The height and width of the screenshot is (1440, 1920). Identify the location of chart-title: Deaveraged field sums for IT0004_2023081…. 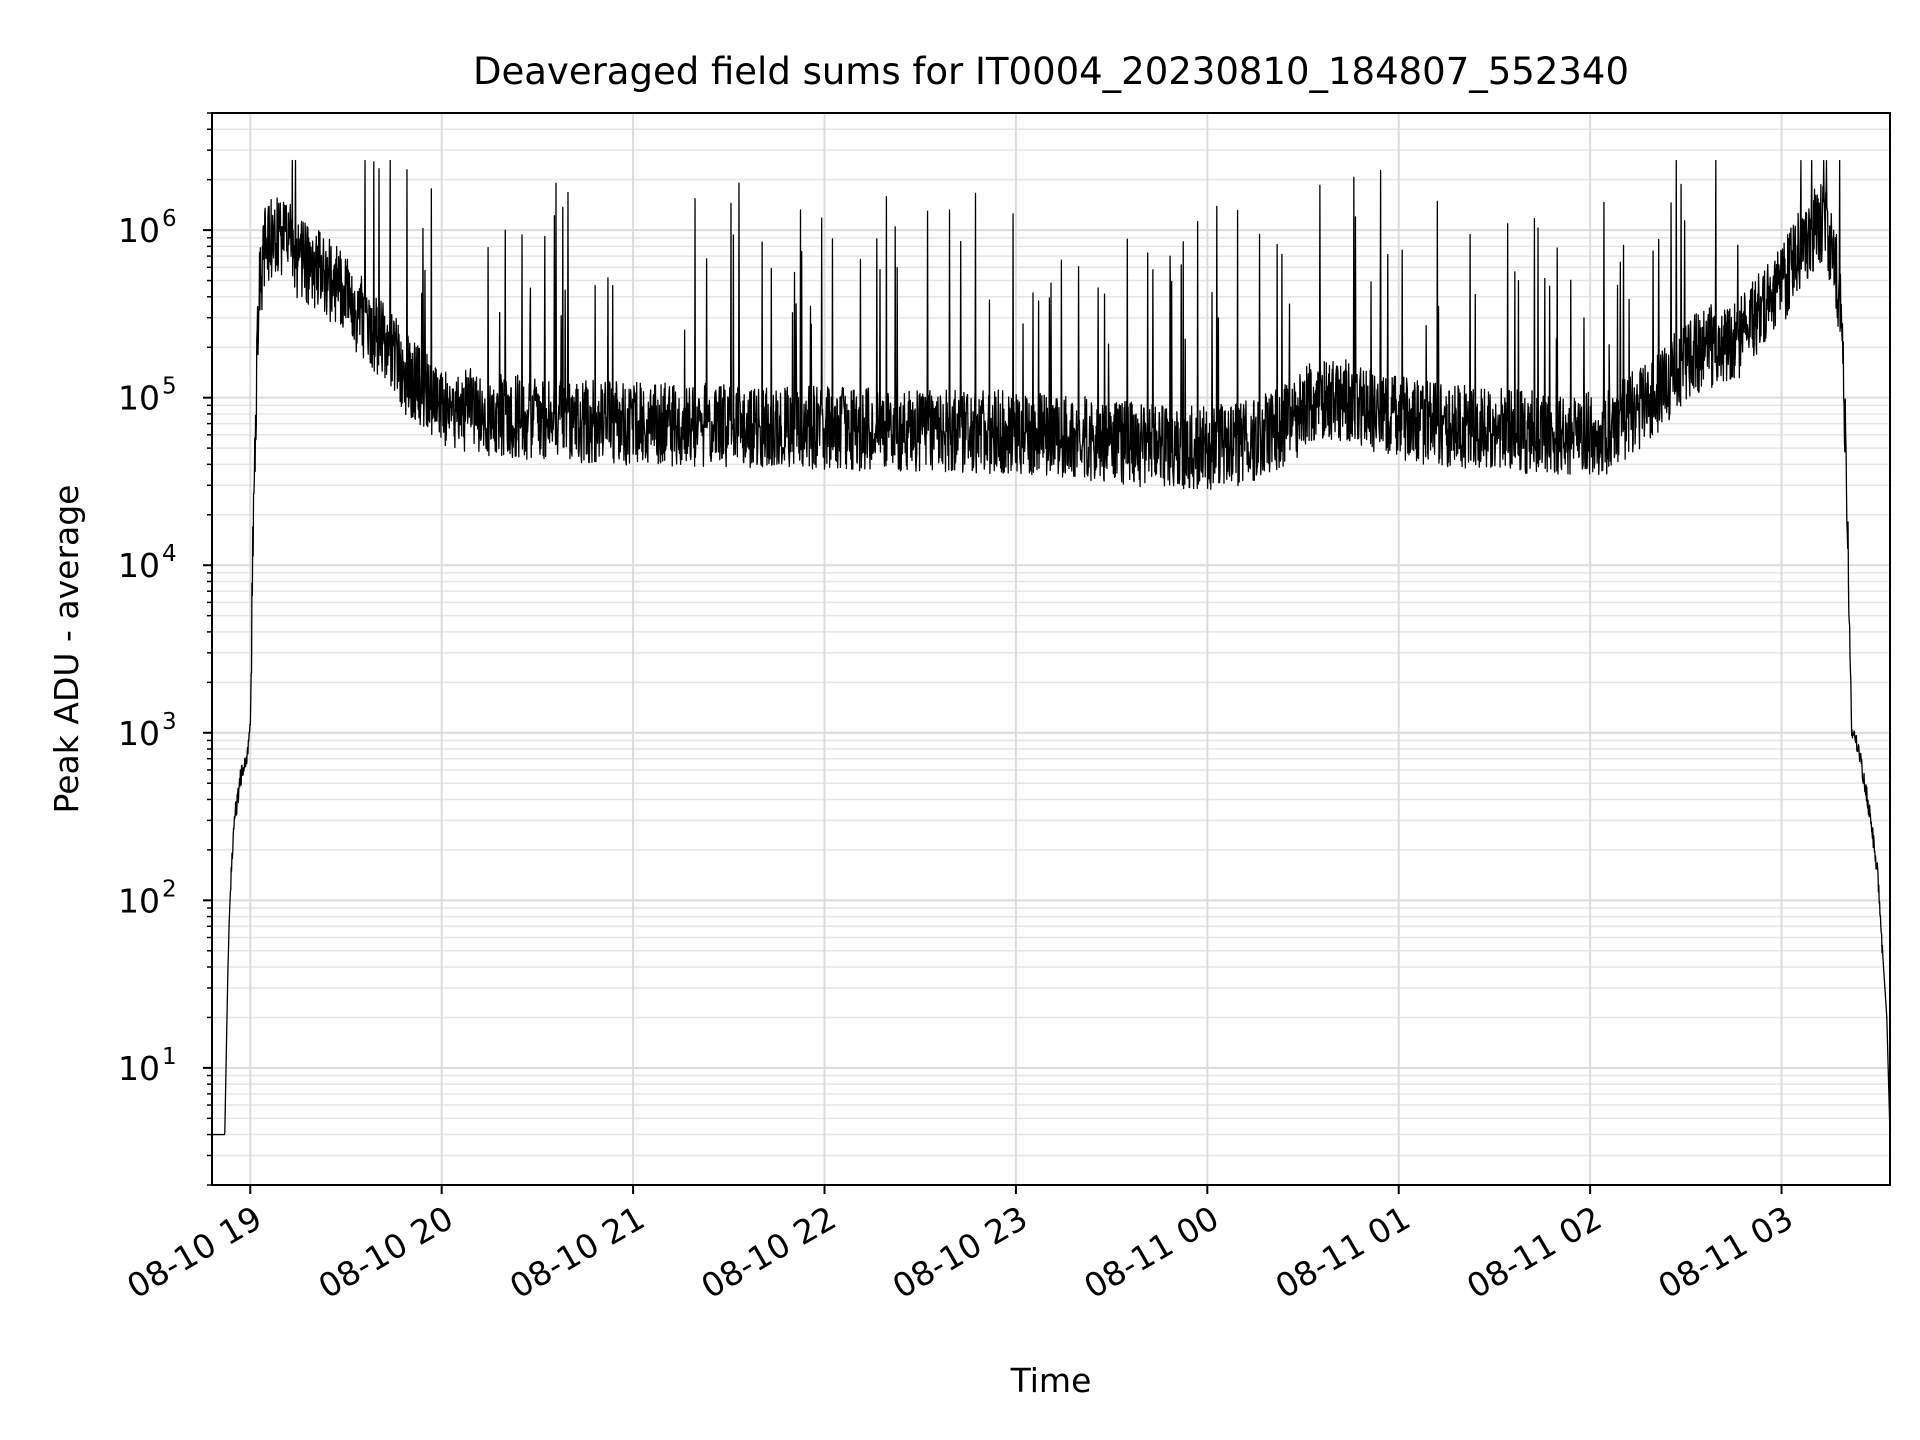
(1051, 71).